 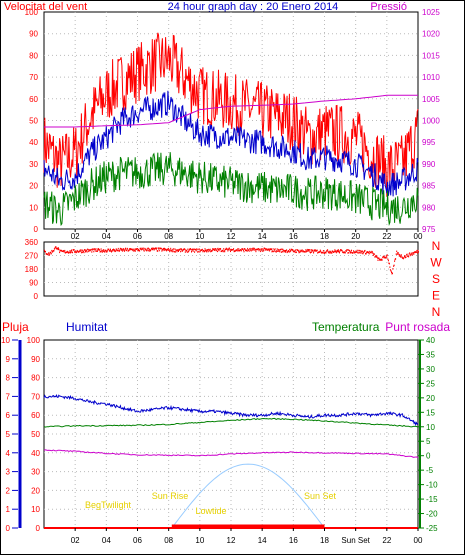 What do you see at coordinates (429, 229) in the screenshot?
I see `pressure-tick-label: 975` at bounding box center [429, 229].